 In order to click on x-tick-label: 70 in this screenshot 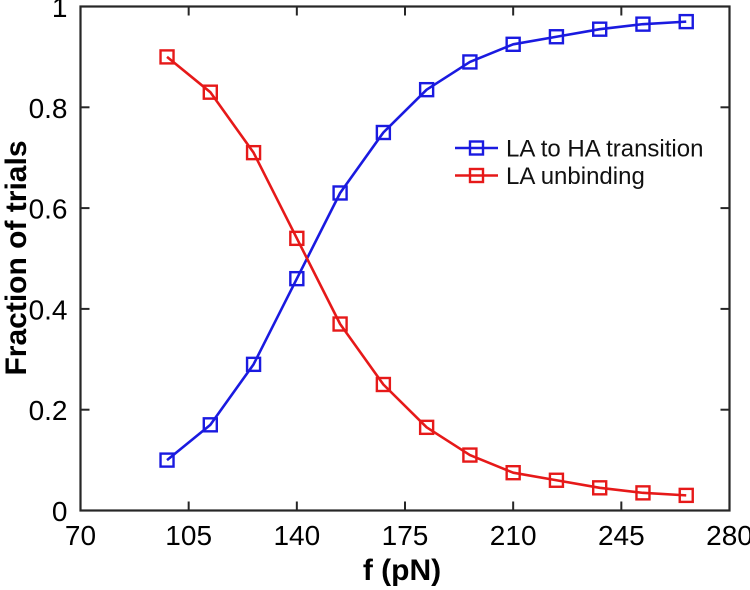, I will do `click(80, 535)`.